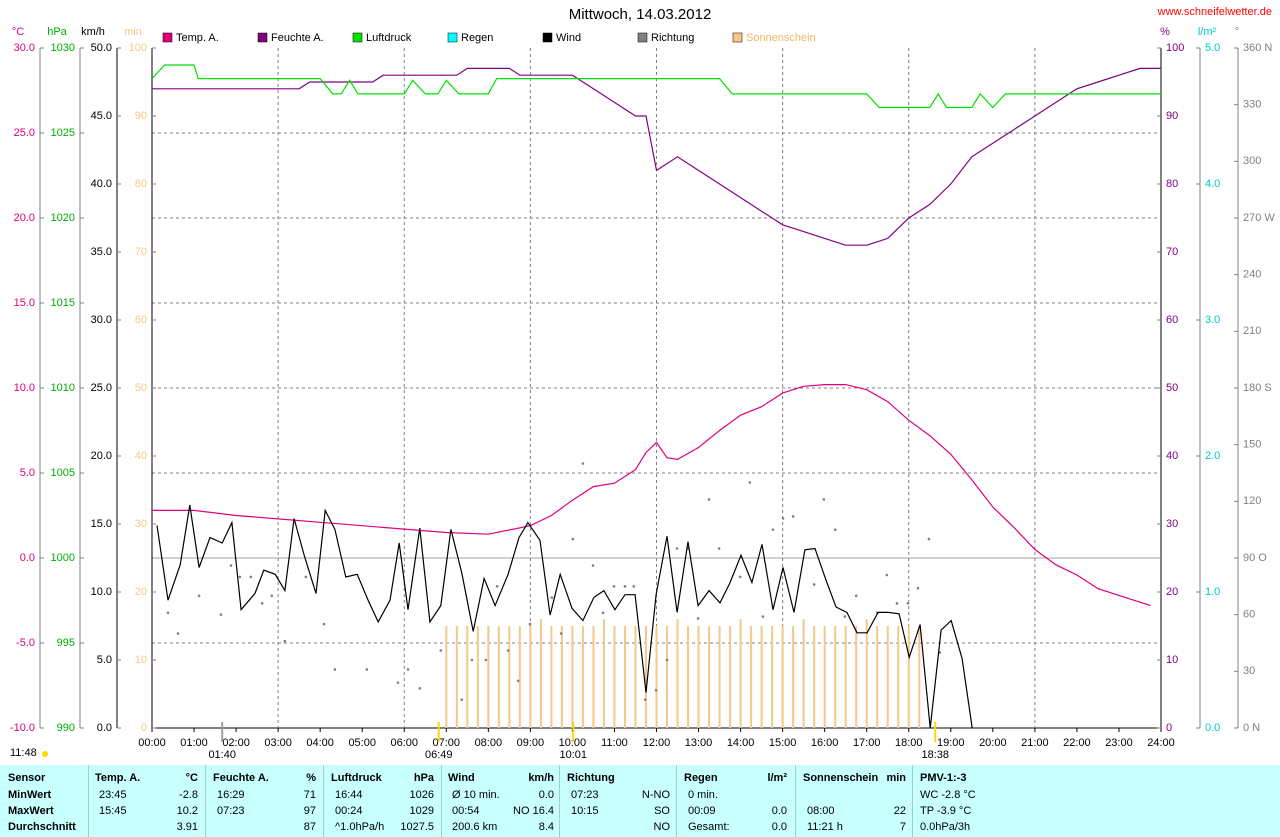 This screenshot has width=1280, height=837. What do you see at coordinates (45, 754) in the screenshot?
I see `sun-icon` at bounding box center [45, 754].